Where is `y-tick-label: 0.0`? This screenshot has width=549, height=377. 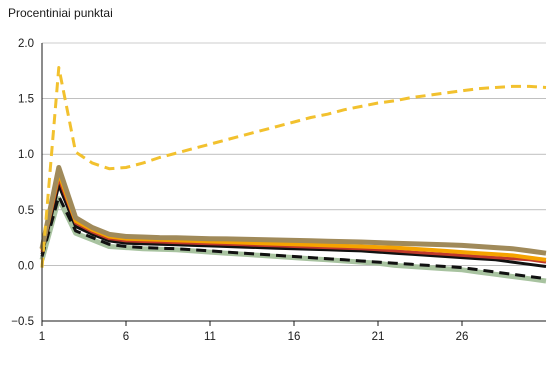 y-tick-label: 0.0 is located at coordinates (26, 266).